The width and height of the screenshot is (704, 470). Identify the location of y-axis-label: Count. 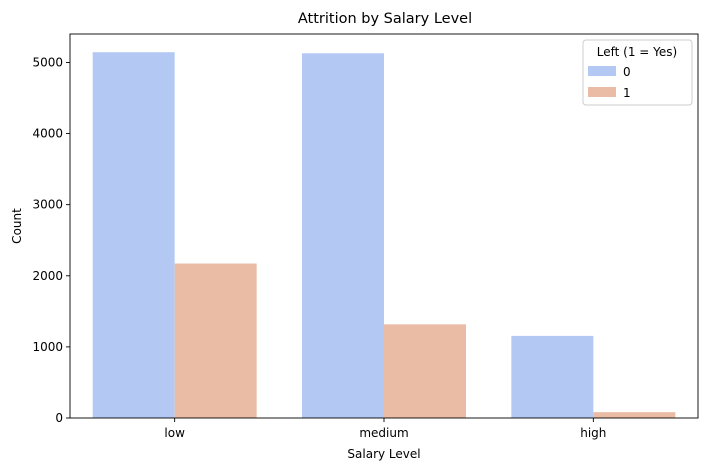
(17, 226).